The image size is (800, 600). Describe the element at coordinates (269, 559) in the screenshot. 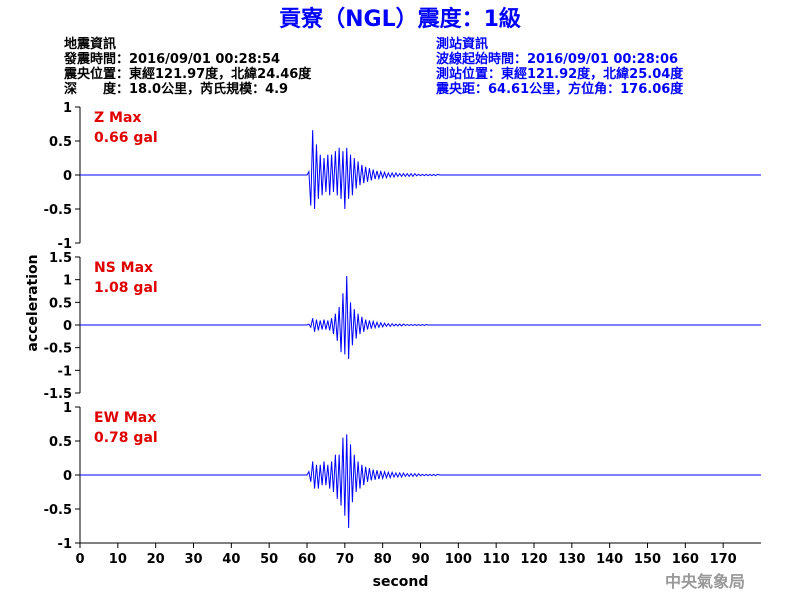

I see `x-tick-label: 50` at that location.